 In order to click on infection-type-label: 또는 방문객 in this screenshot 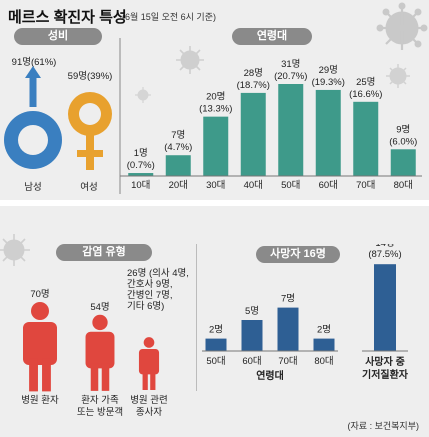, I will do `click(100, 412)`.